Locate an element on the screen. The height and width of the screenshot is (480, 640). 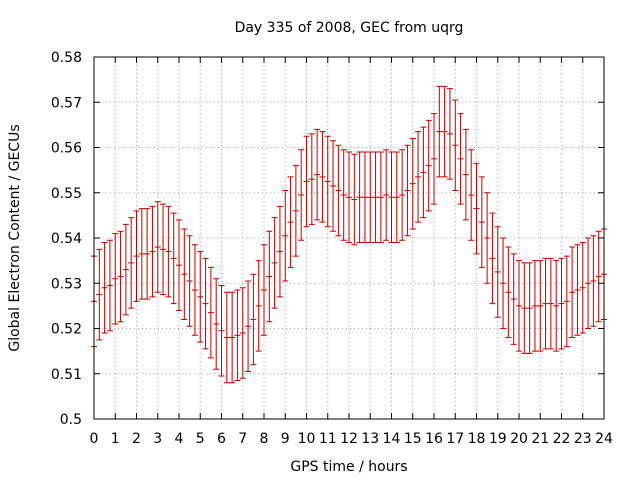
y-tick-label: 0.53 is located at coordinates (66, 284).